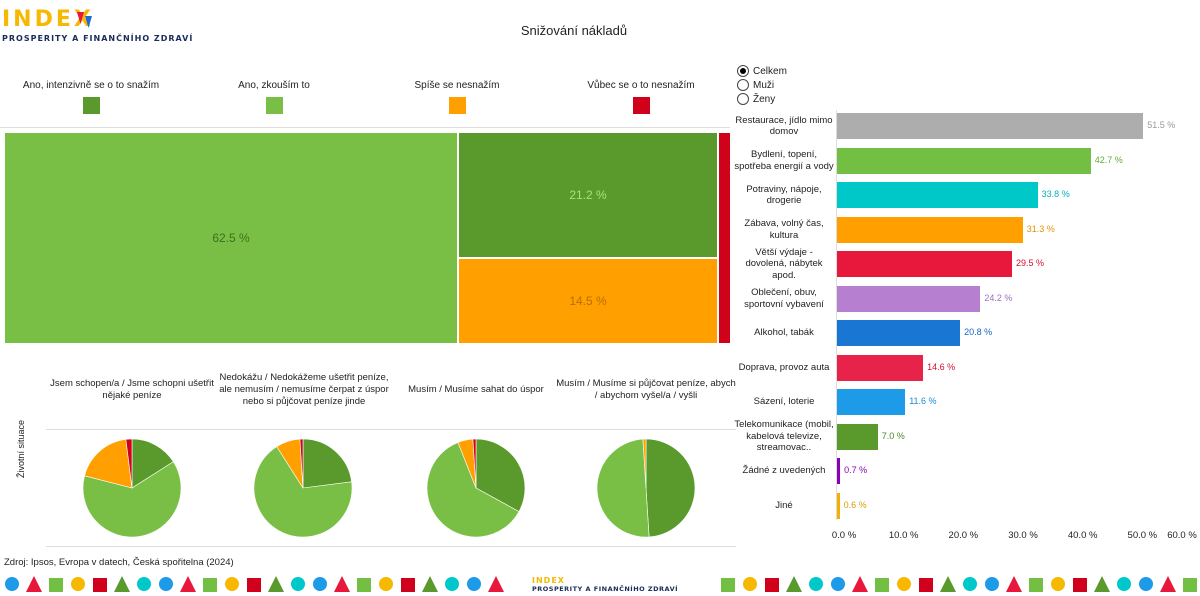  Describe the element at coordinates (784, 298) in the screenshot. I see `bar-category-label: Oblečení, obuv, sportovní vybavení` at that location.